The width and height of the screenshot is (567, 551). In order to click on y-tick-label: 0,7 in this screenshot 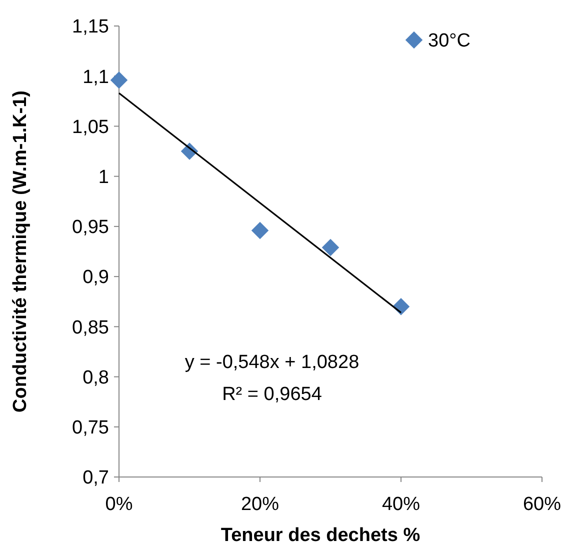, I will do `click(95, 478)`.